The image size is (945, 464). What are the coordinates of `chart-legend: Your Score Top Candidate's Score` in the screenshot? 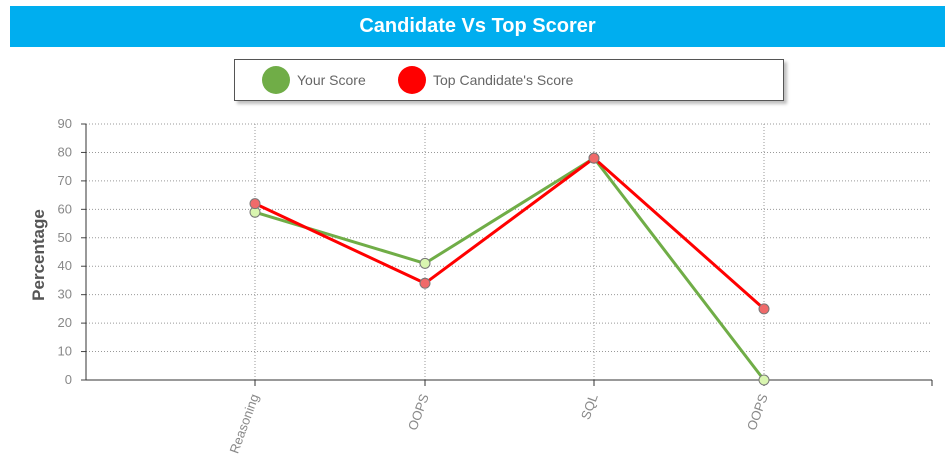 It's located at (509, 80).